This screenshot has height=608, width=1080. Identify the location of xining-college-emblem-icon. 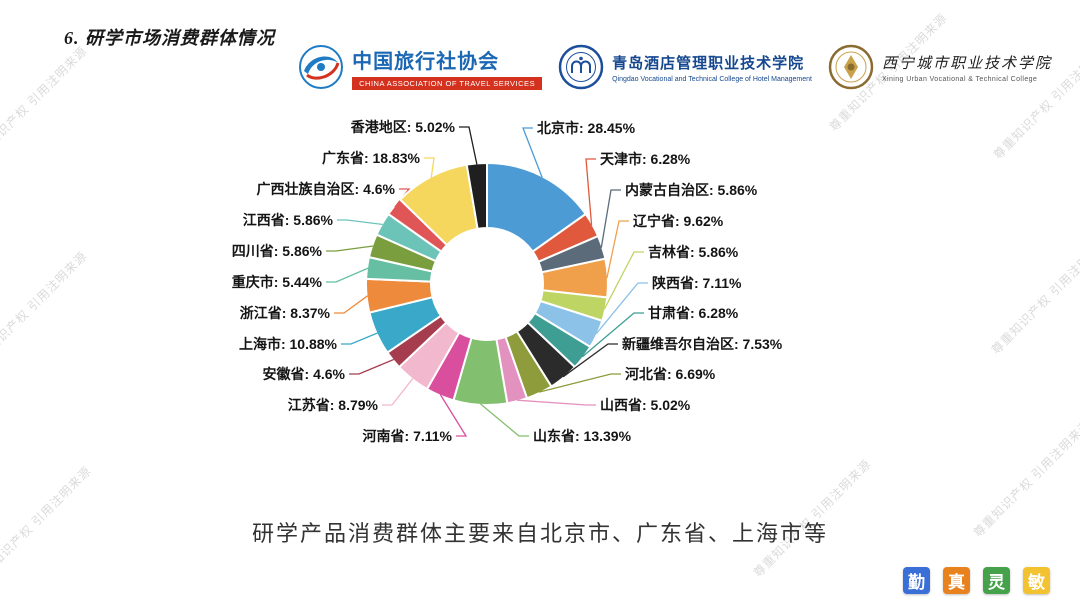
(851, 67).